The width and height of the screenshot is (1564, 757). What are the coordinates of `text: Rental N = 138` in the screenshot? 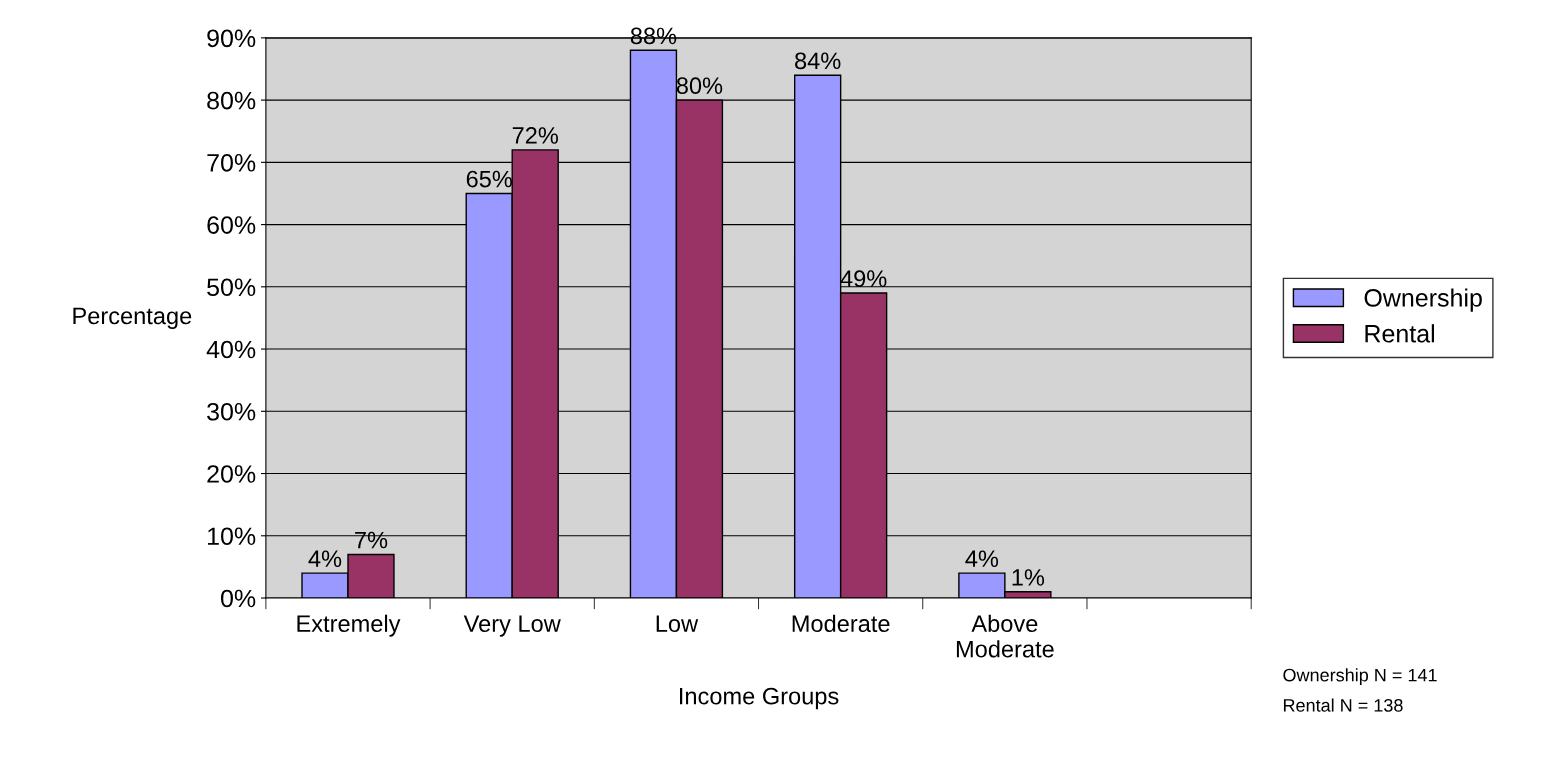 It's located at (1343, 705).